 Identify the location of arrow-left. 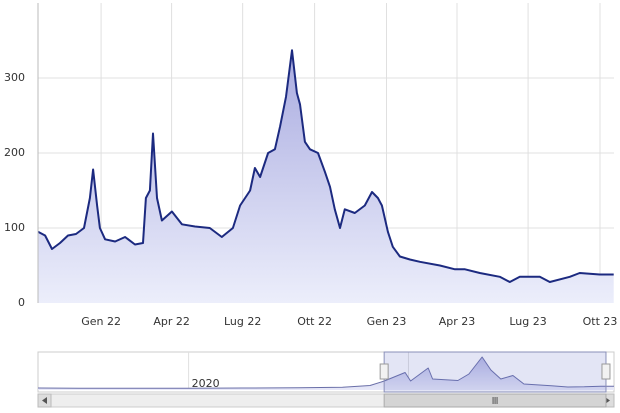
(44, 400).